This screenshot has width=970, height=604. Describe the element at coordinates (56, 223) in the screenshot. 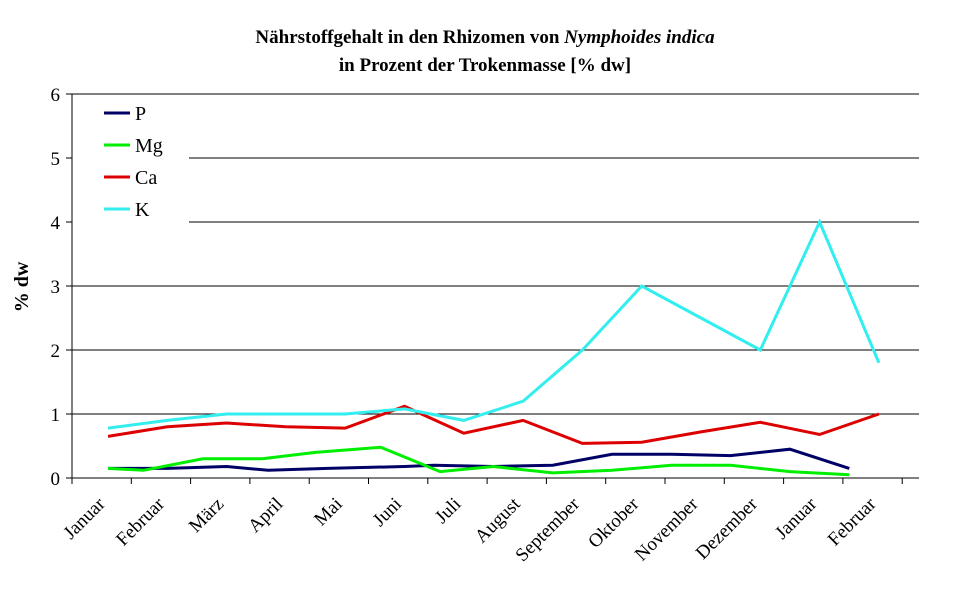

I see `y-tick-label-4: 4` at that location.